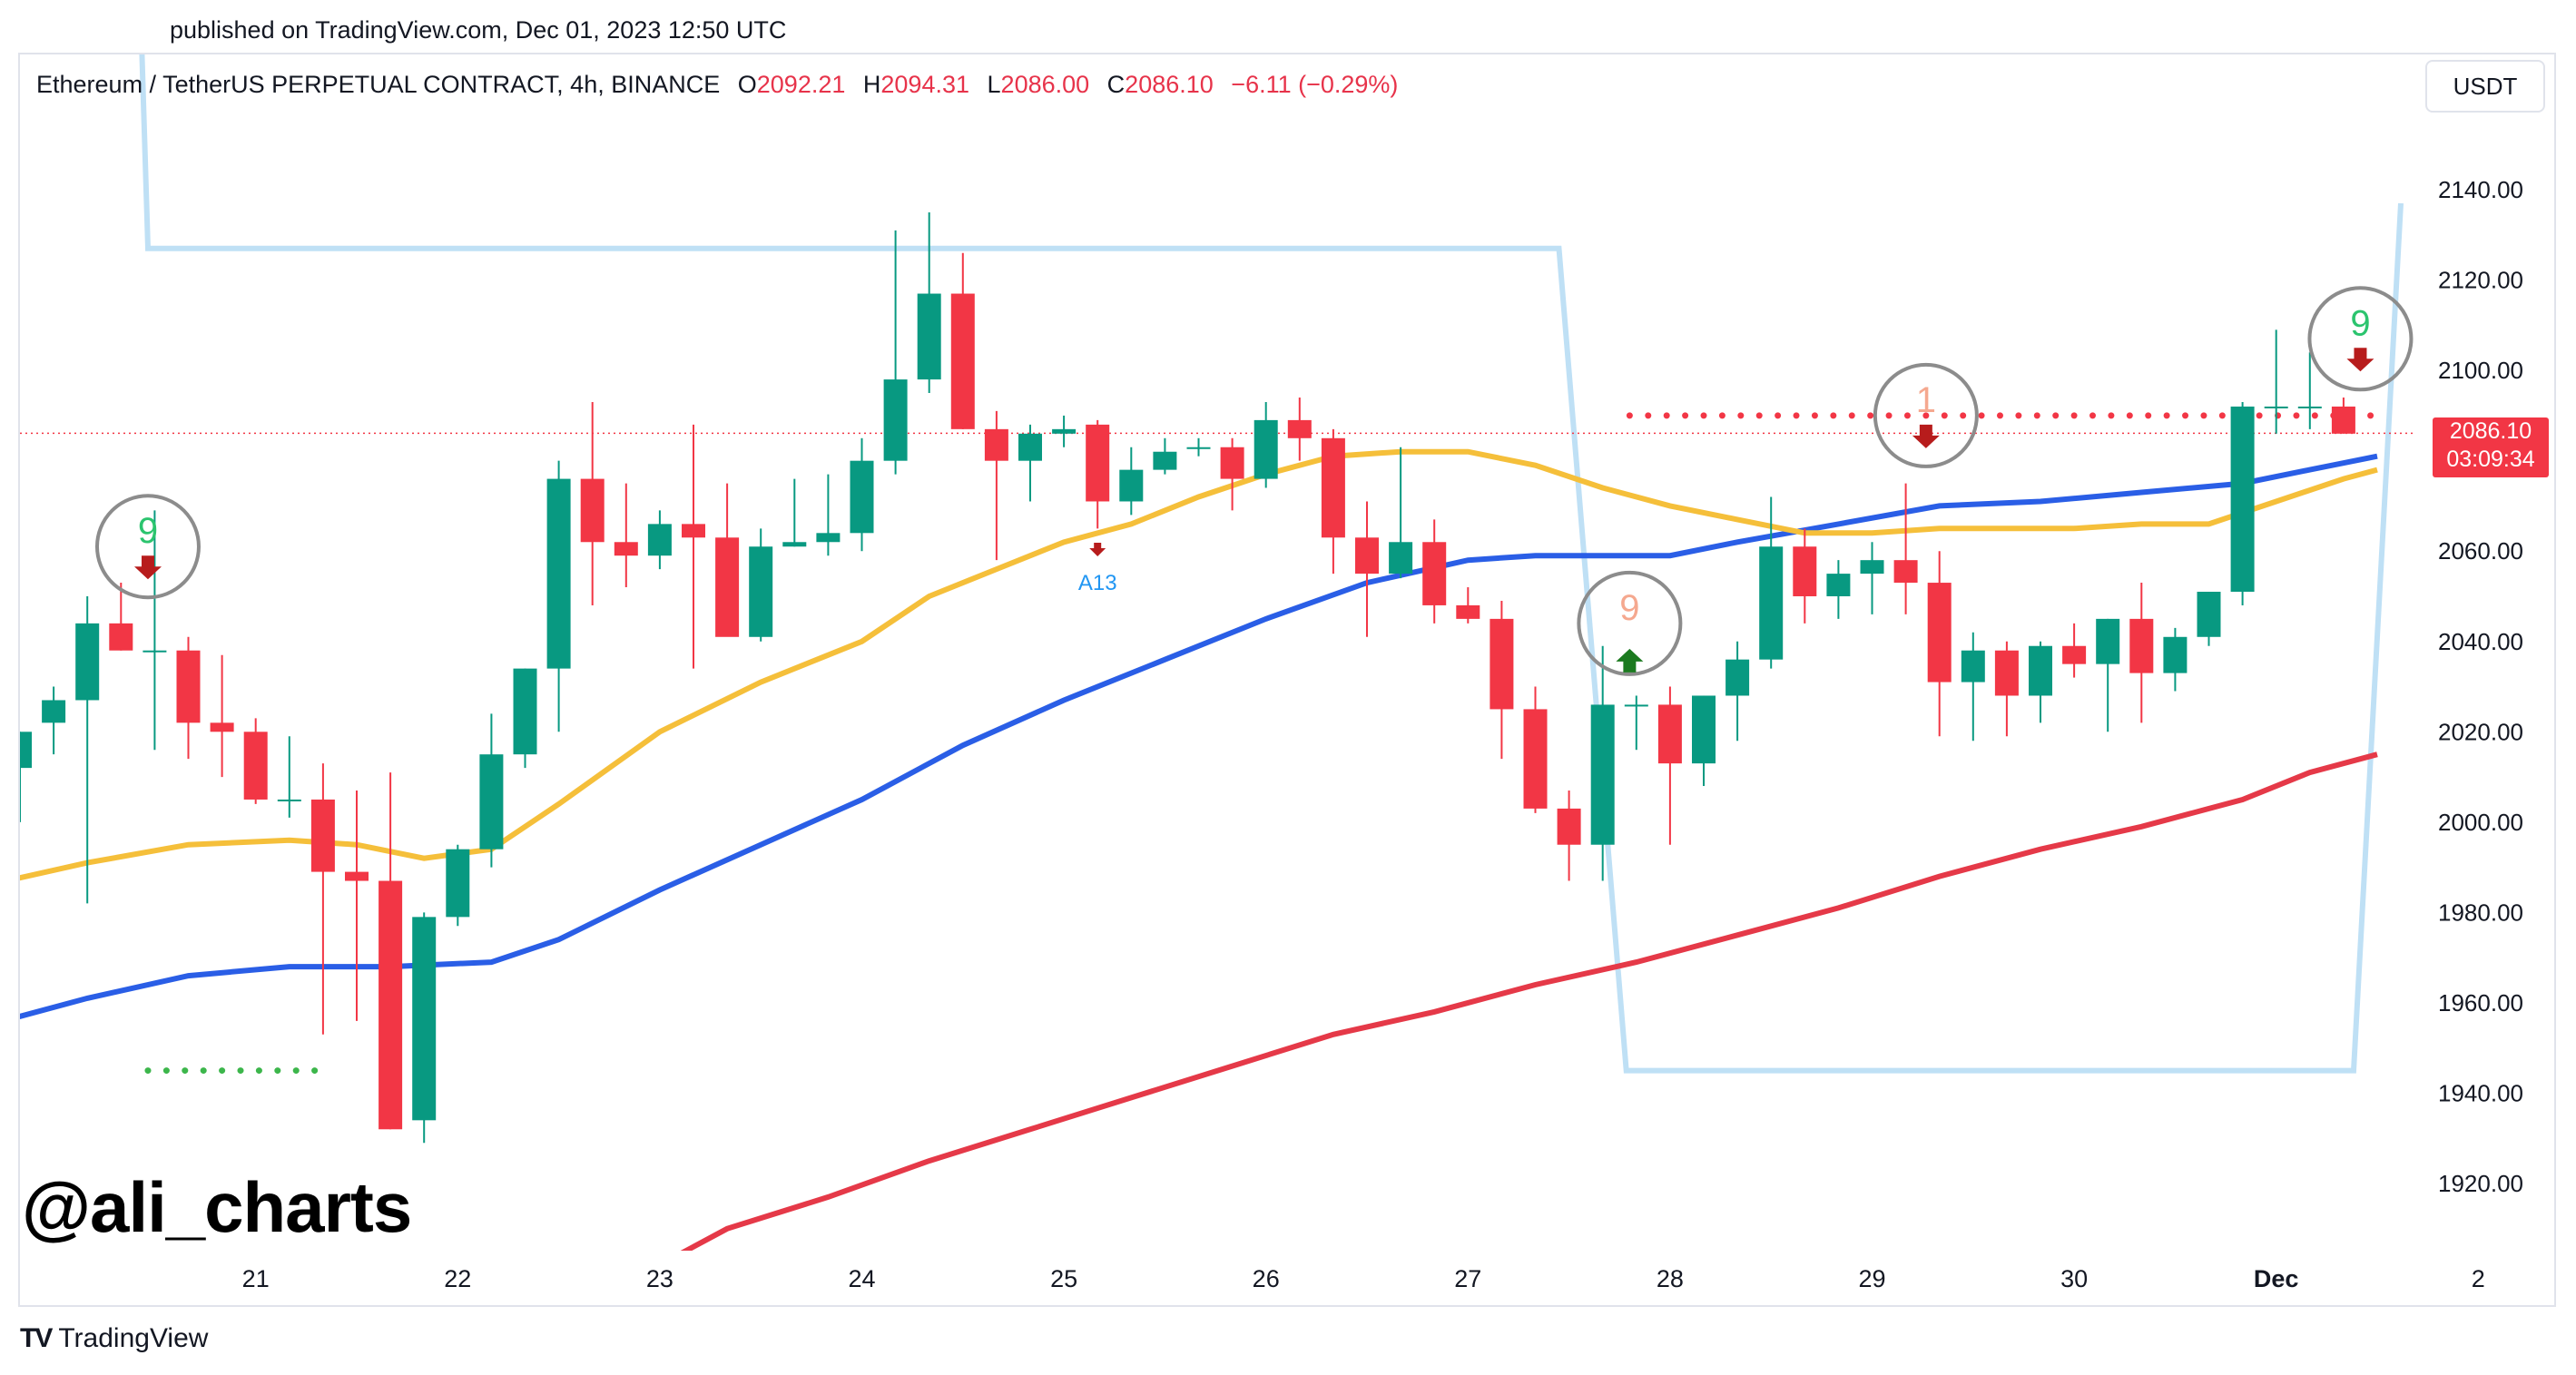 Image resolution: width=2576 pixels, height=1375 pixels. What do you see at coordinates (1630, 660) in the screenshot?
I see `buy-arrow-icon` at bounding box center [1630, 660].